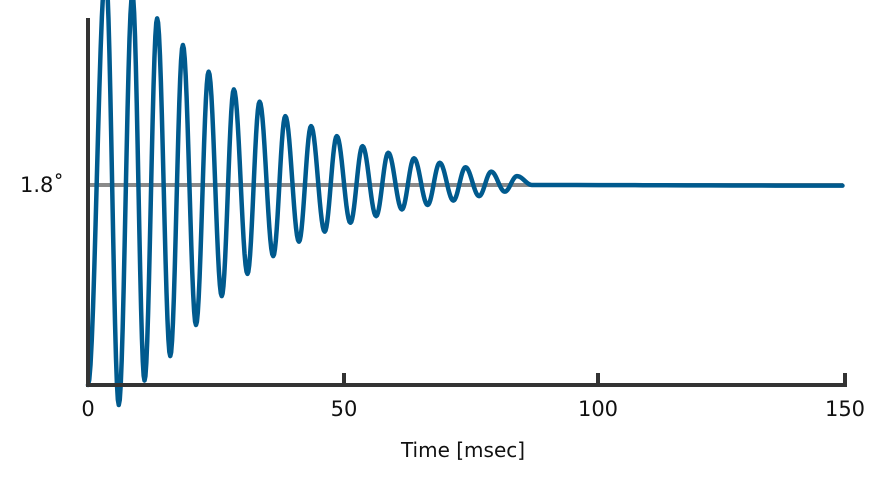 This screenshot has width=882, height=477. I want to click on reference-label: 1.8˚, so click(42, 185).